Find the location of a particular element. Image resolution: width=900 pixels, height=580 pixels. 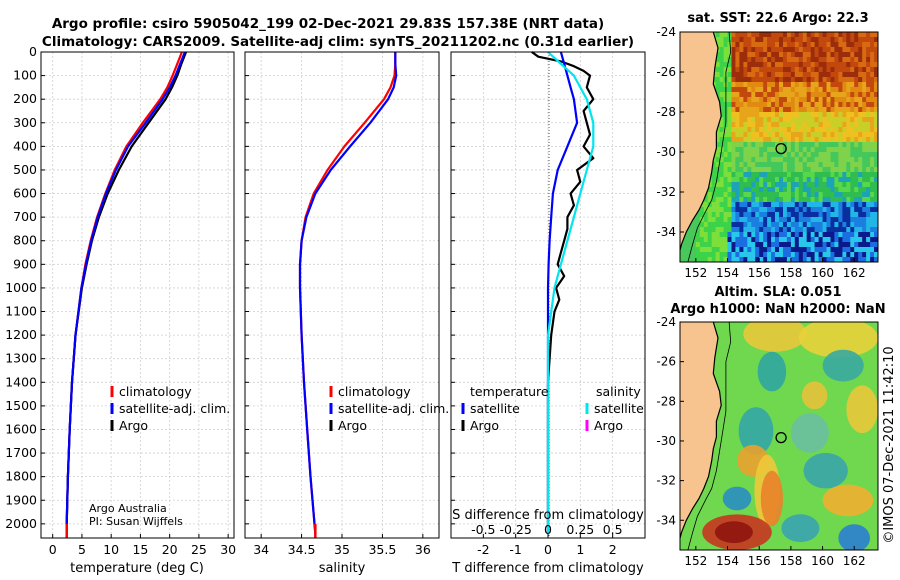

x-tick-label-0: 0 is located at coordinates (548, 549).